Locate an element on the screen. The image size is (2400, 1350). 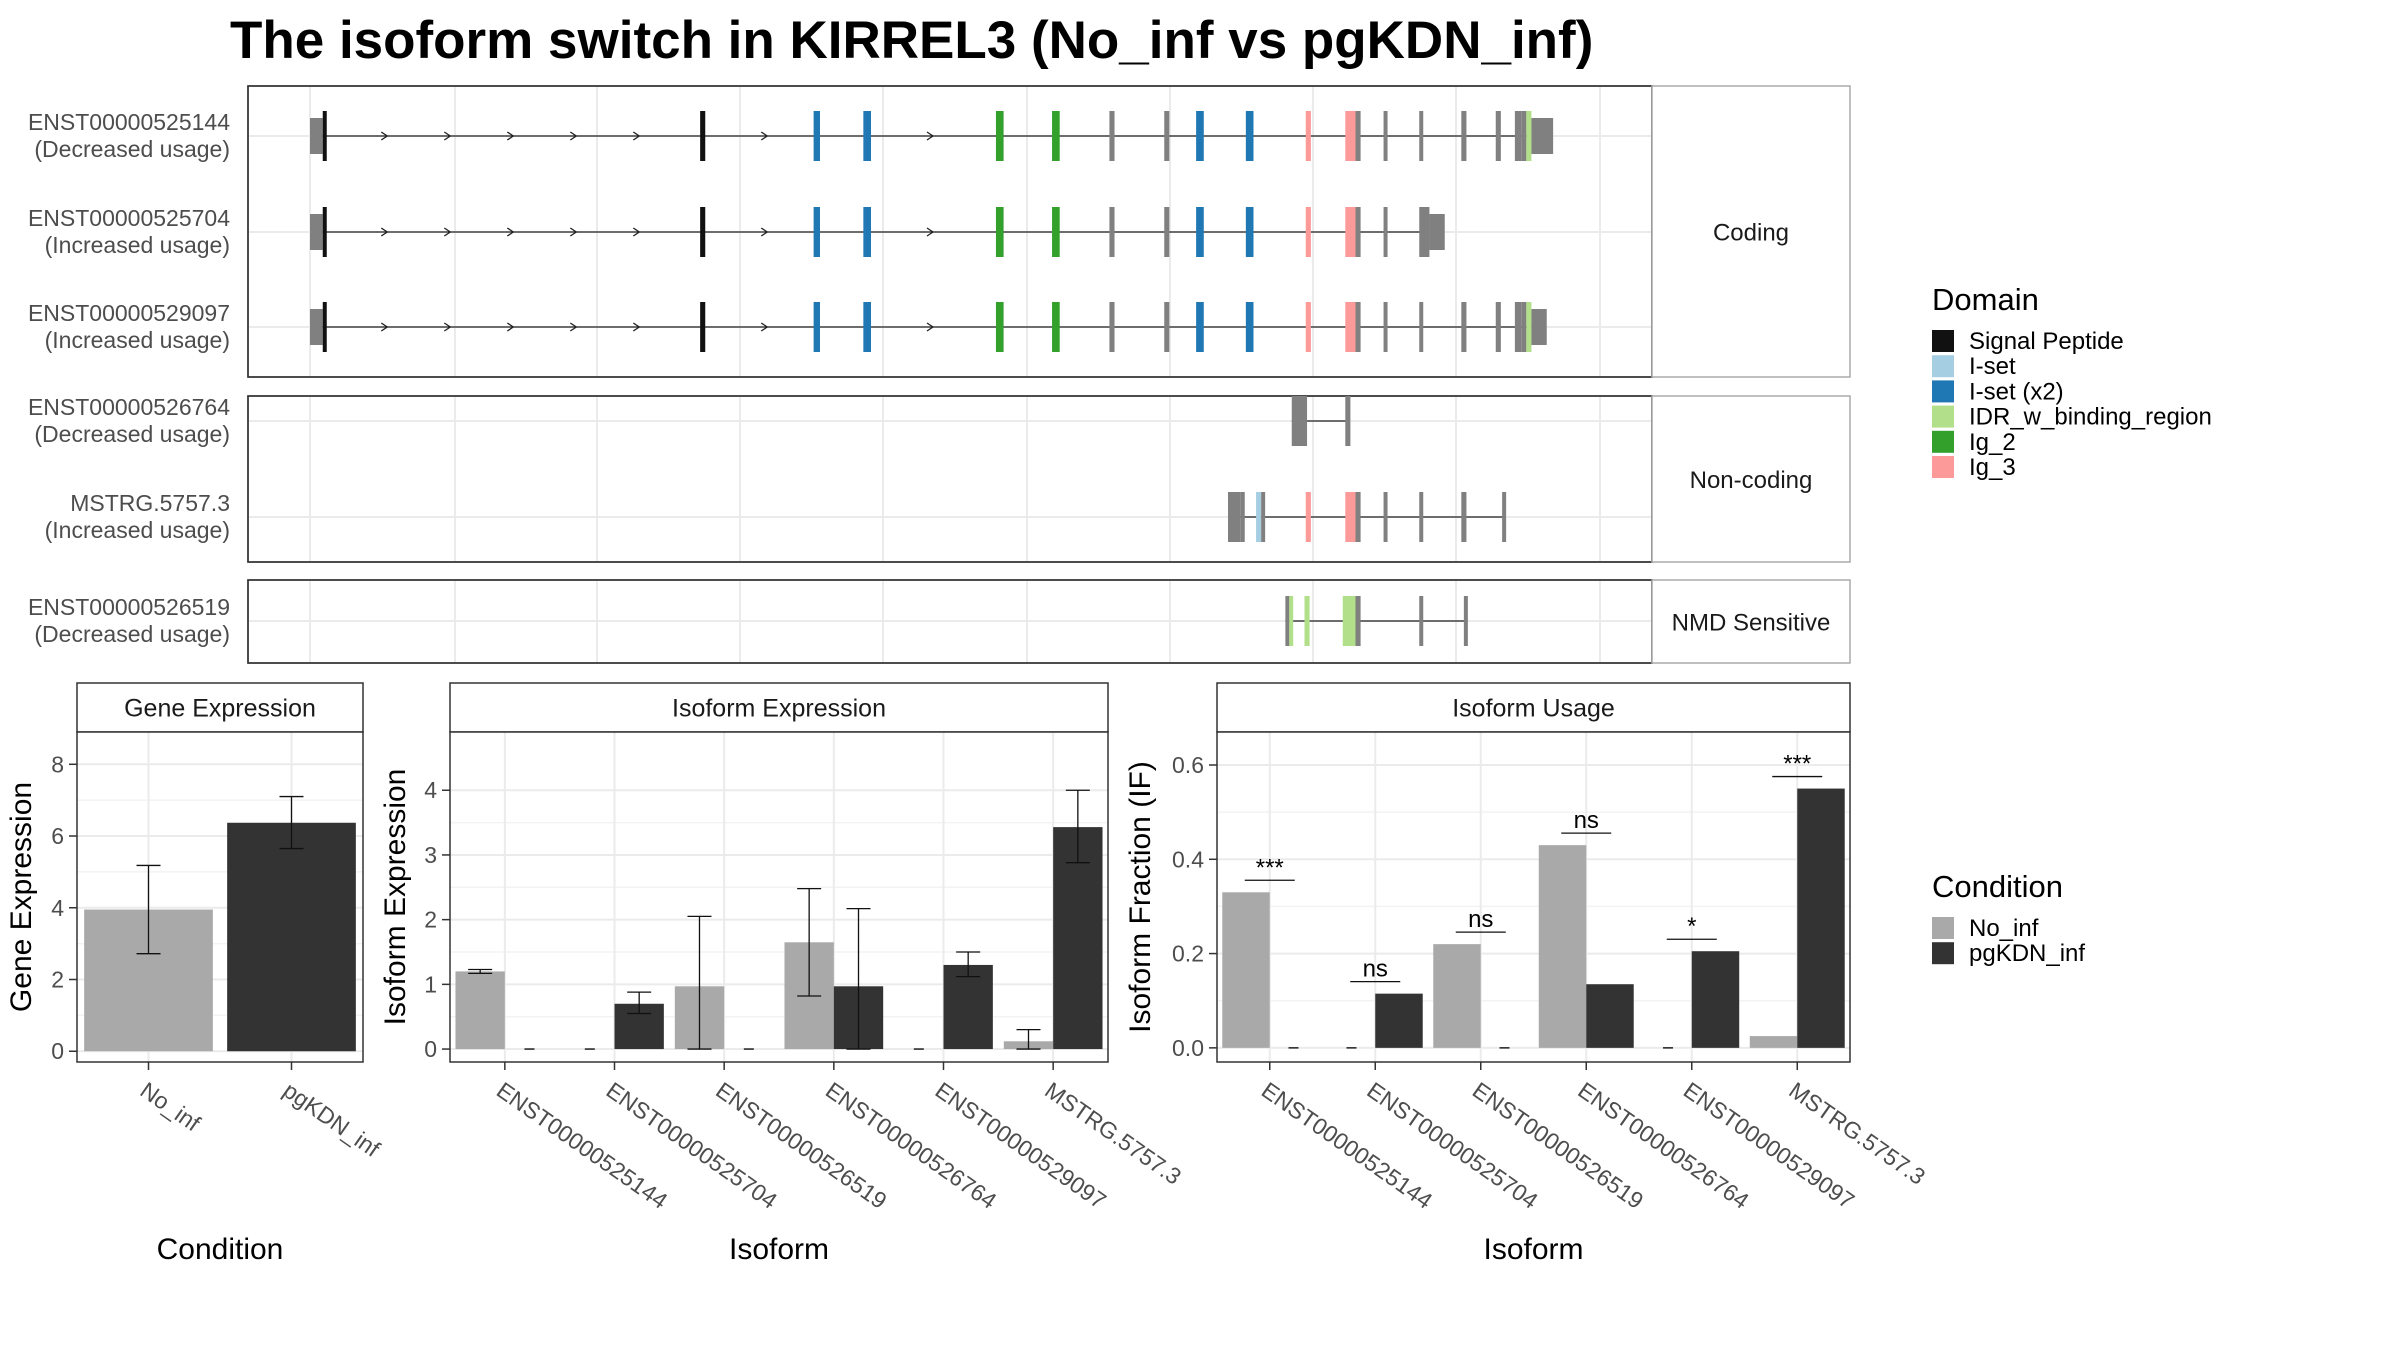
y-tick-label: 3 is located at coordinates (430, 855).